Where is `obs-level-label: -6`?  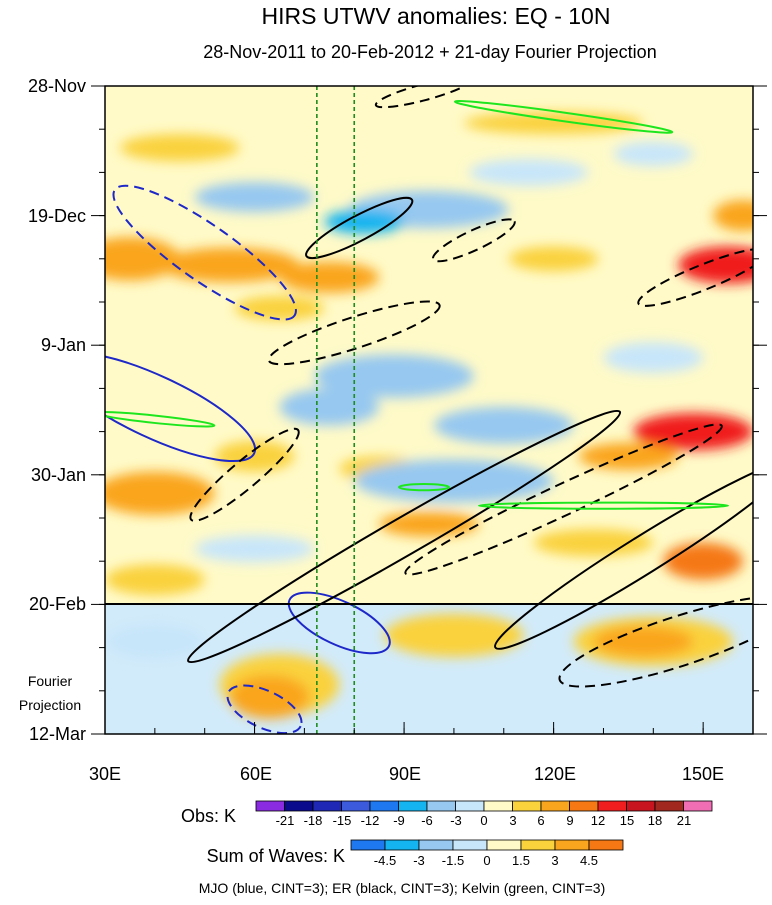
obs-level-label: -6 is located at coordinates (427, 820).